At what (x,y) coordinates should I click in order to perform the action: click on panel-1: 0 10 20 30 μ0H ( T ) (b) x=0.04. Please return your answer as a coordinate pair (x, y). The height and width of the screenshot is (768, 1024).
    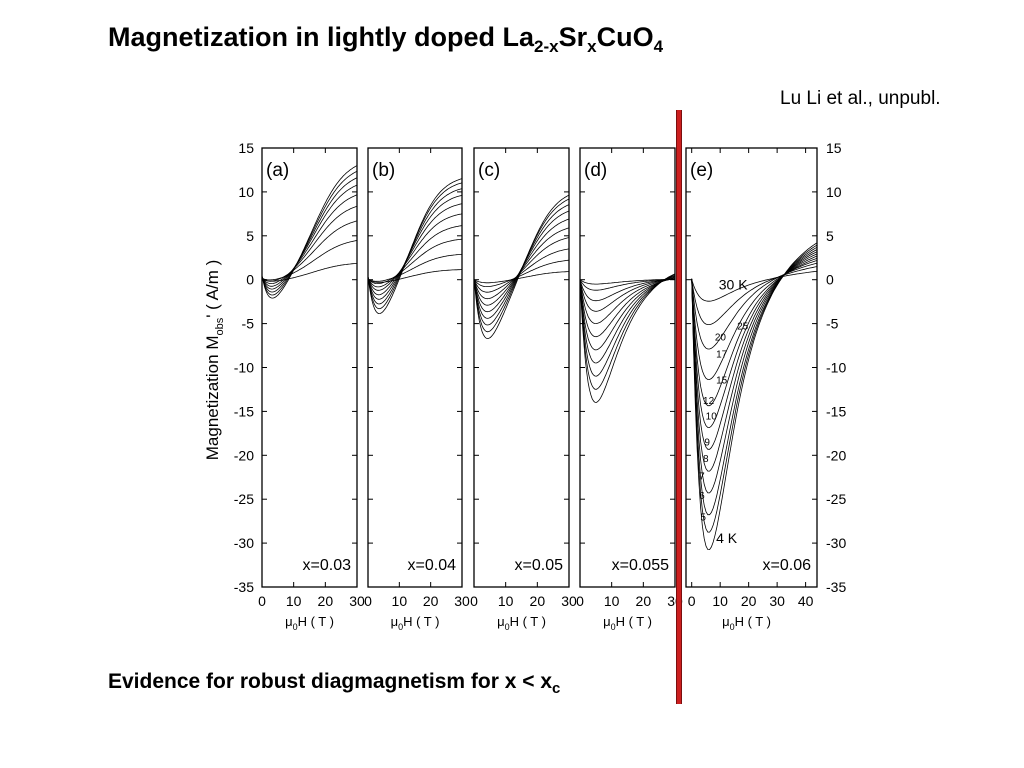
    Looking at the image, I should click on (417, 389).